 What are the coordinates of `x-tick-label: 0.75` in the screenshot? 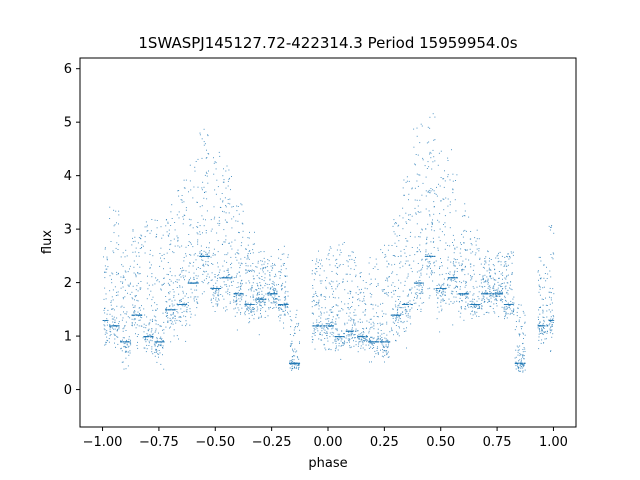 It's located at (497, 442).